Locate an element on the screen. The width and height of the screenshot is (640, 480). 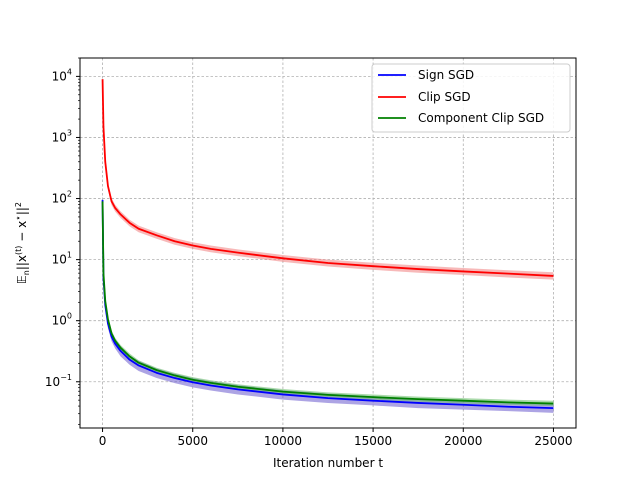
y-tick-label: 10⁴ is located at coordinates (62, 75).